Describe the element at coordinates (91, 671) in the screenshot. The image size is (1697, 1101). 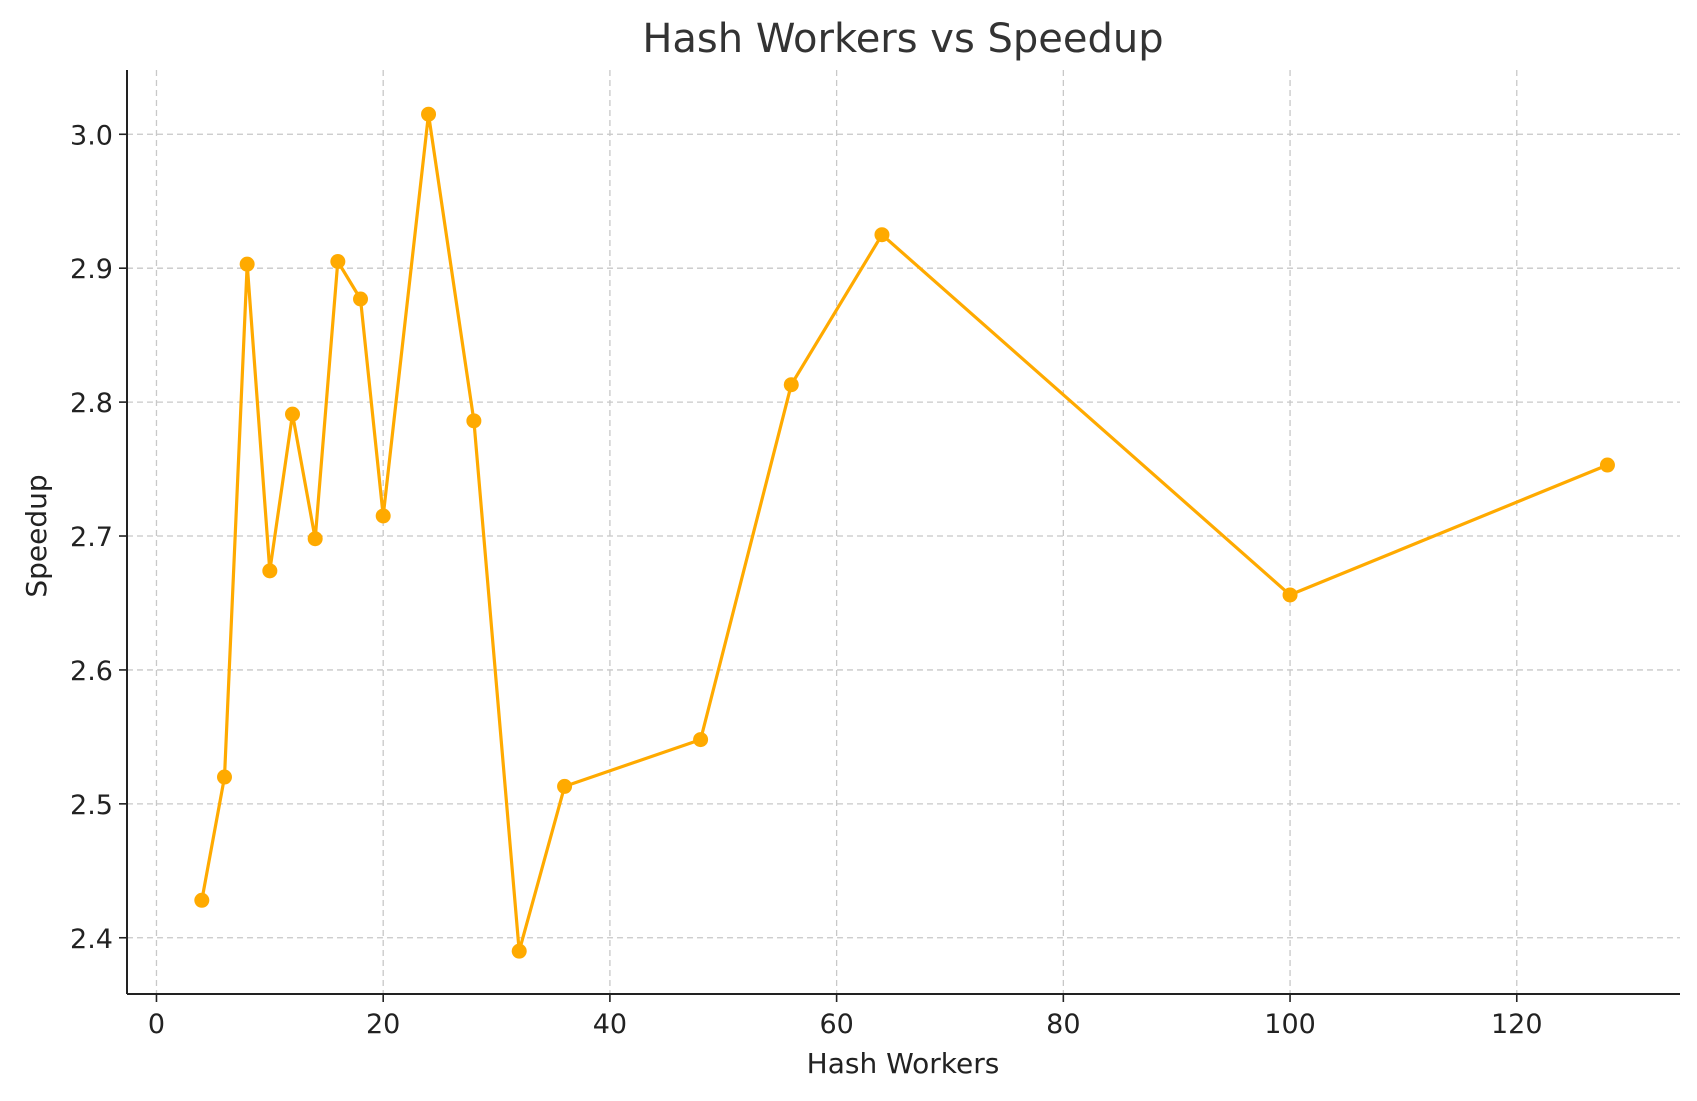
I see `y-tick-label: 2.6` at that location.